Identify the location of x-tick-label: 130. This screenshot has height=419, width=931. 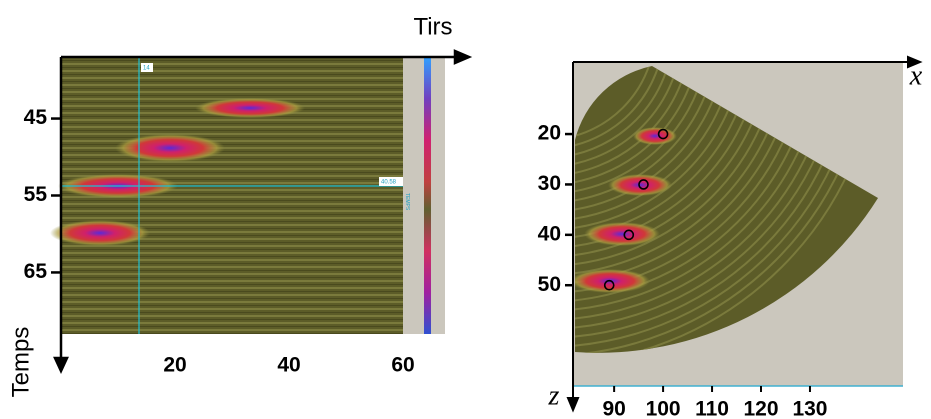
(809, 408).